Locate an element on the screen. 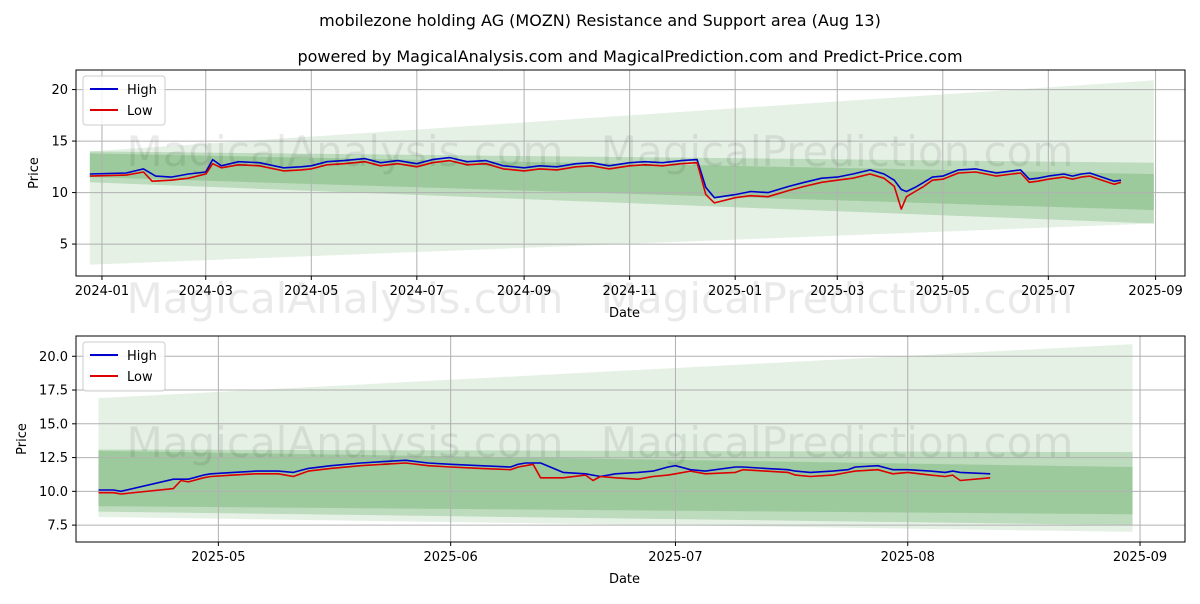  top-series-low-line is located at coordinates (605, 184).